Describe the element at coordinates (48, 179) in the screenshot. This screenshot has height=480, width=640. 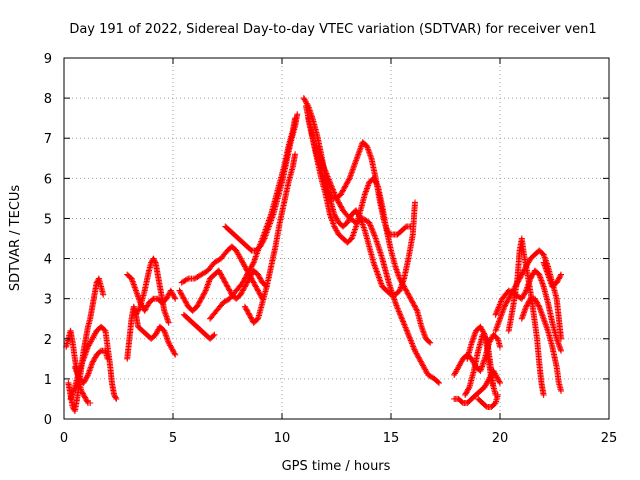
I see `y-tick-label: 6` at that location.